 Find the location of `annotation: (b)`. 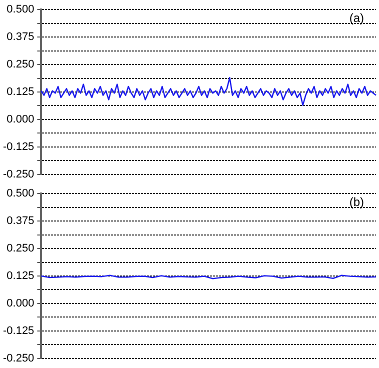

annotation: (b) is located at coordinates (356, 201).